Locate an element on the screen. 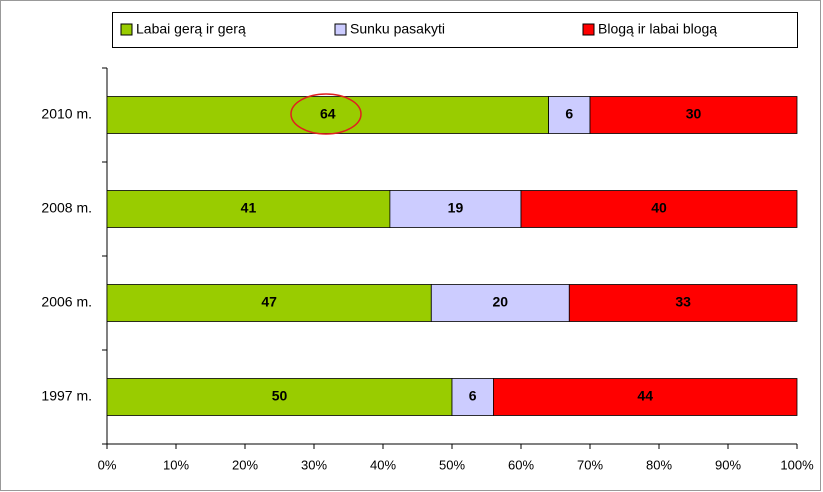 The width and height of the screenshot is (823, 492). x-tick-label: 10% is located at coordinates (176, 464).